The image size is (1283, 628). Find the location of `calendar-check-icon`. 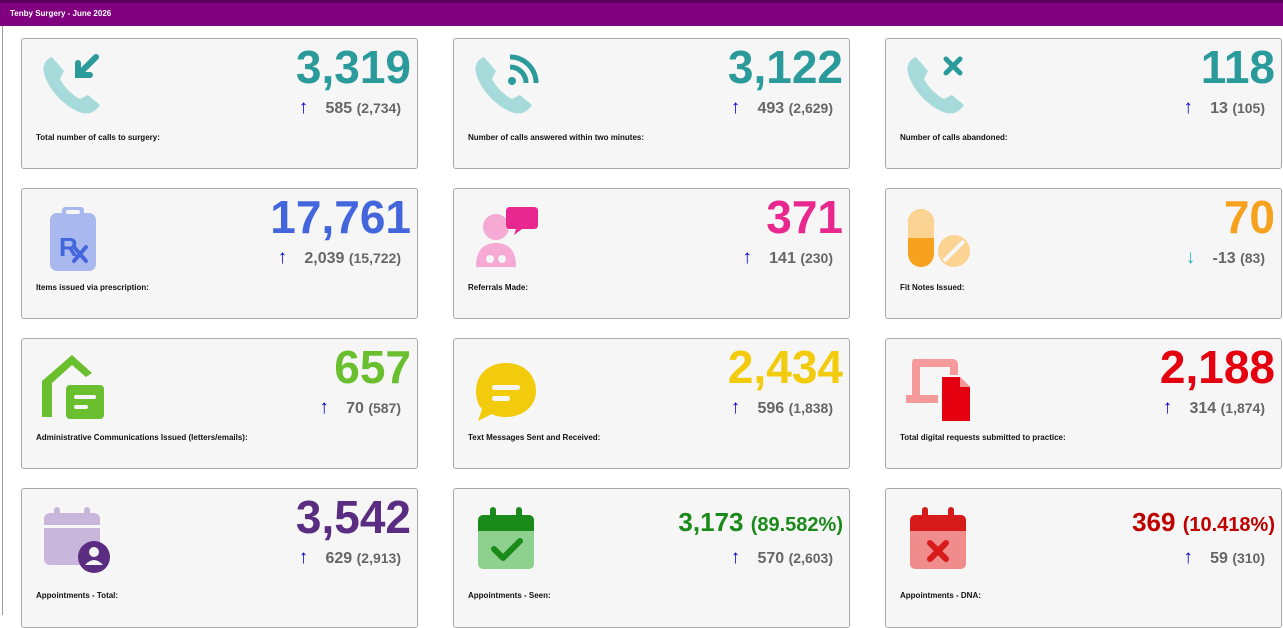

calendar-check-icon is located at coordinates (506, 537).